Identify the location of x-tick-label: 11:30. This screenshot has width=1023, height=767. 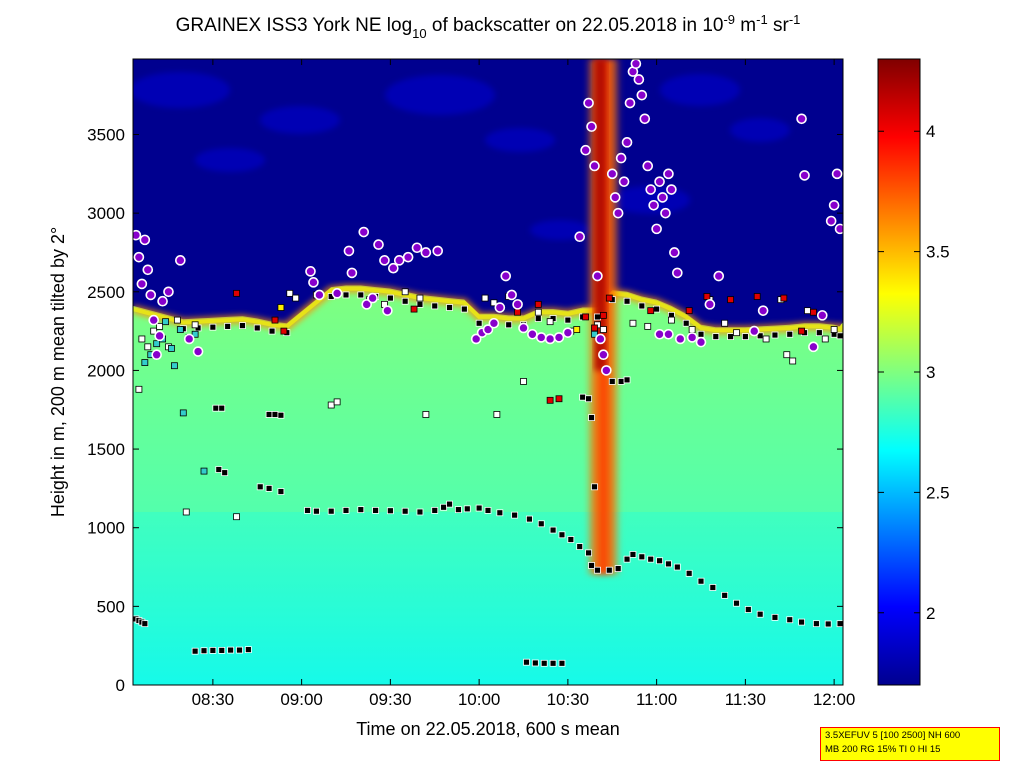
(745, 699).